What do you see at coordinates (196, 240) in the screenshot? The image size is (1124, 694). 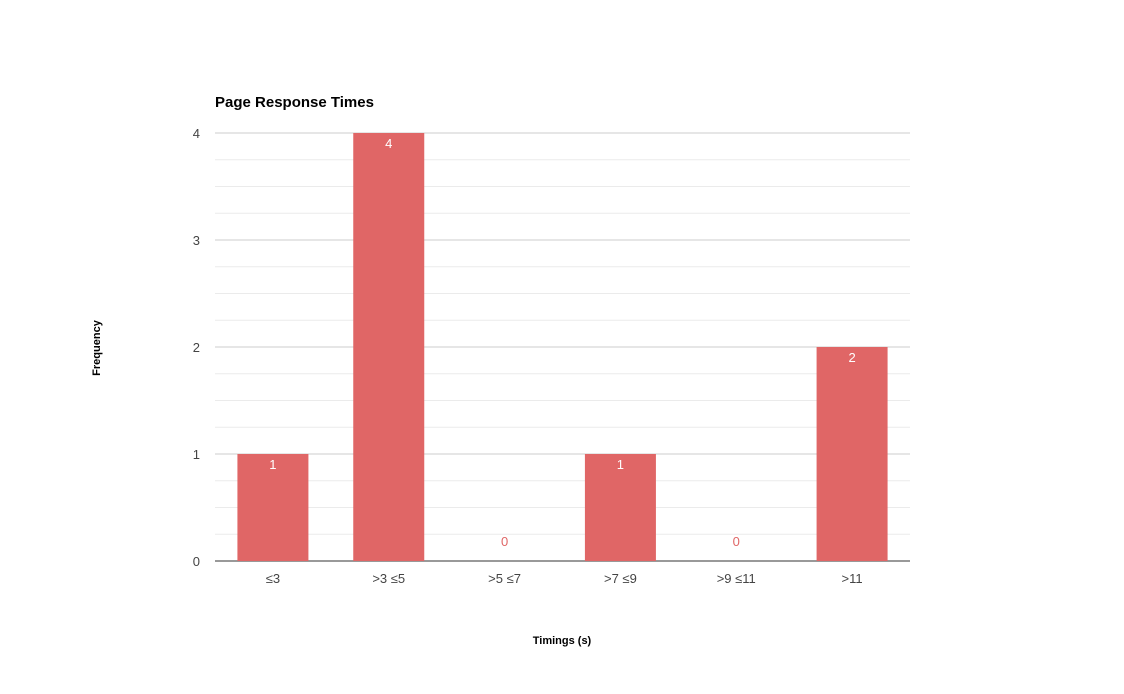 I see `y-tick-label: 3` at bounding box center [196, 240].